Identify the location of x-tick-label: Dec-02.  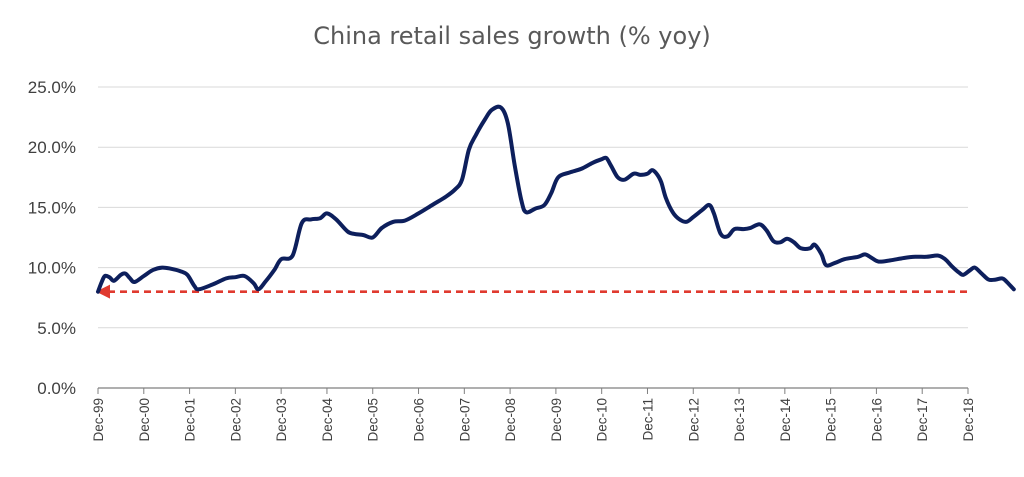
(235, 420).